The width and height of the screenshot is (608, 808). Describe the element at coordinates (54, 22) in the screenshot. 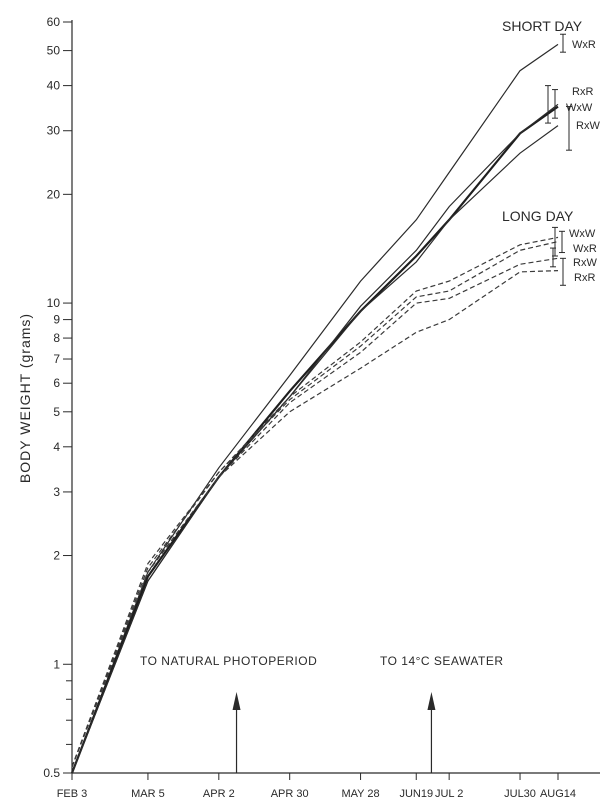

I see `y-tick-label: 60` at that location.